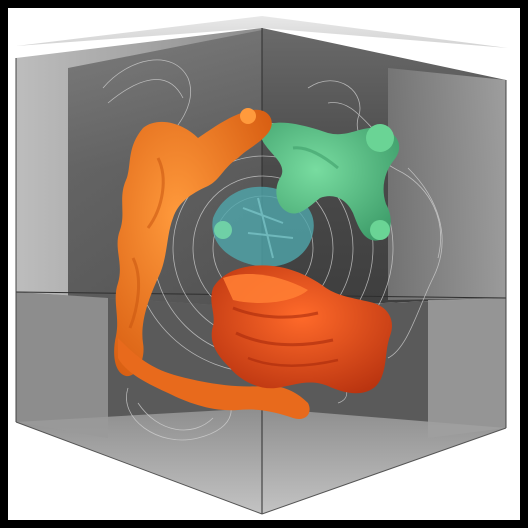  Describe the element at coordinates (467, 368) in the screenshot. I see `box-lower-right` at that location.